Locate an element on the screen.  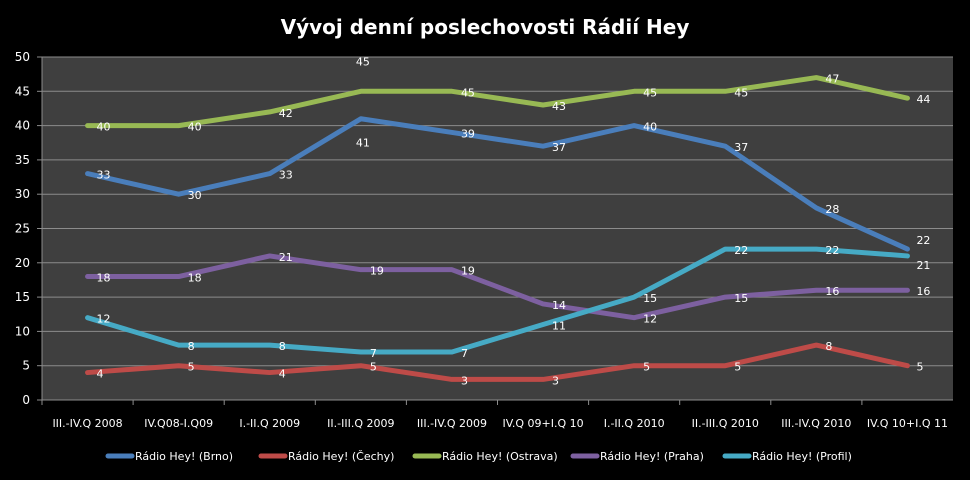
legend-label: Rádio Hey! (Praha) is located at coordinates (652, 456).